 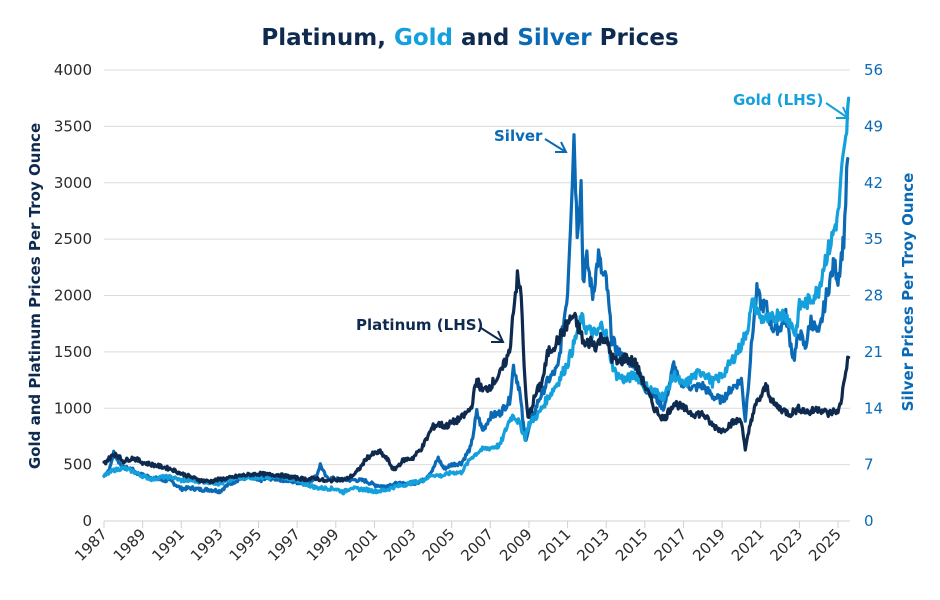 I want to click on y-tick-left-label: 3000, so click(x=73, y=183).